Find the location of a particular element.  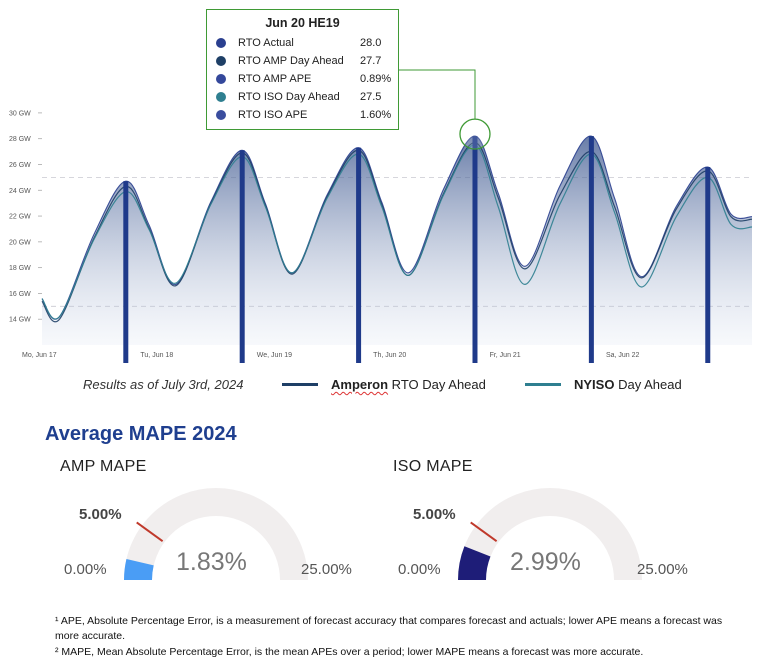

legend-brand: NYISO is located at coordinates (594, 384).